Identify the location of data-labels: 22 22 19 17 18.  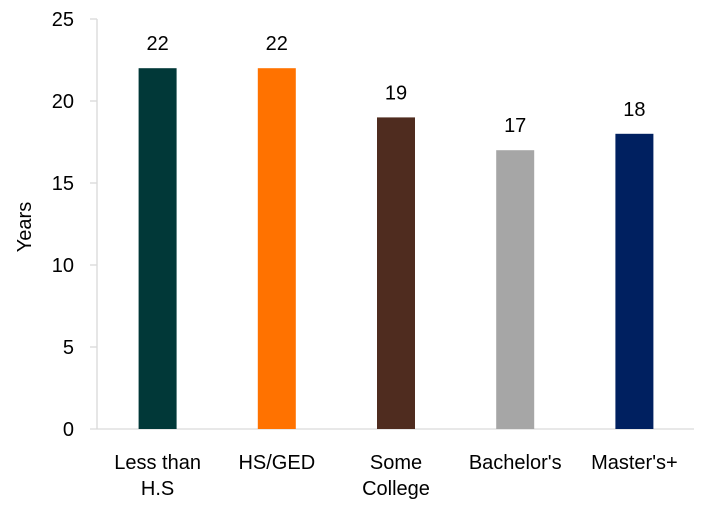
(395, 85).